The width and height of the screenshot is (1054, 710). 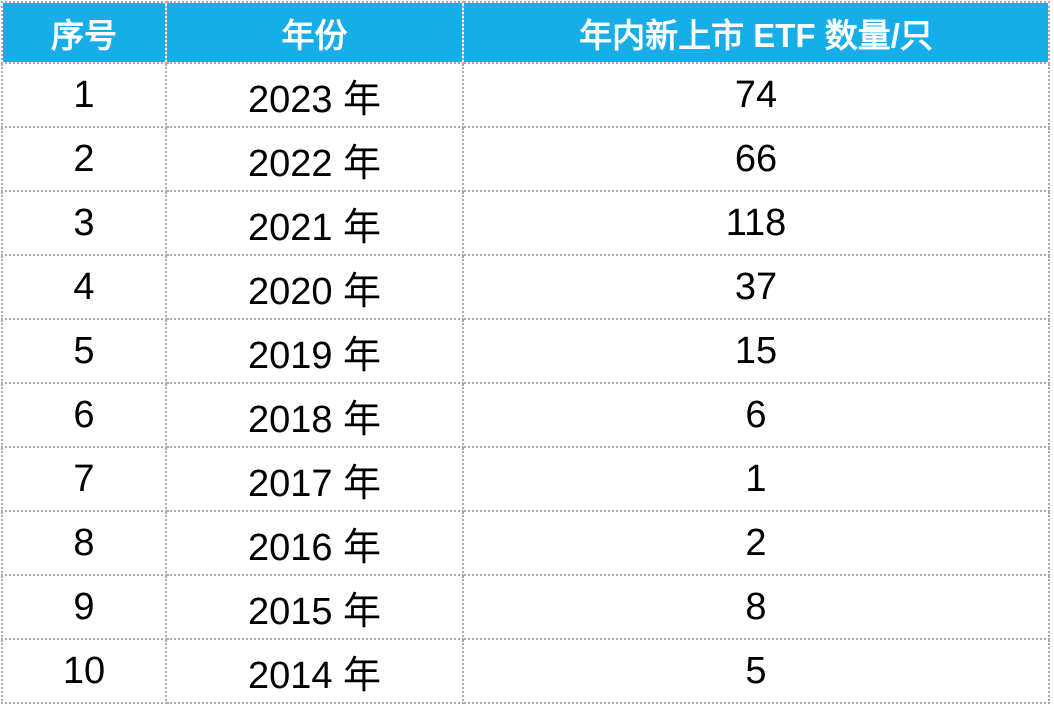 I want to click on table-row: 8 2016 年 2, so click(x=525, y=543).